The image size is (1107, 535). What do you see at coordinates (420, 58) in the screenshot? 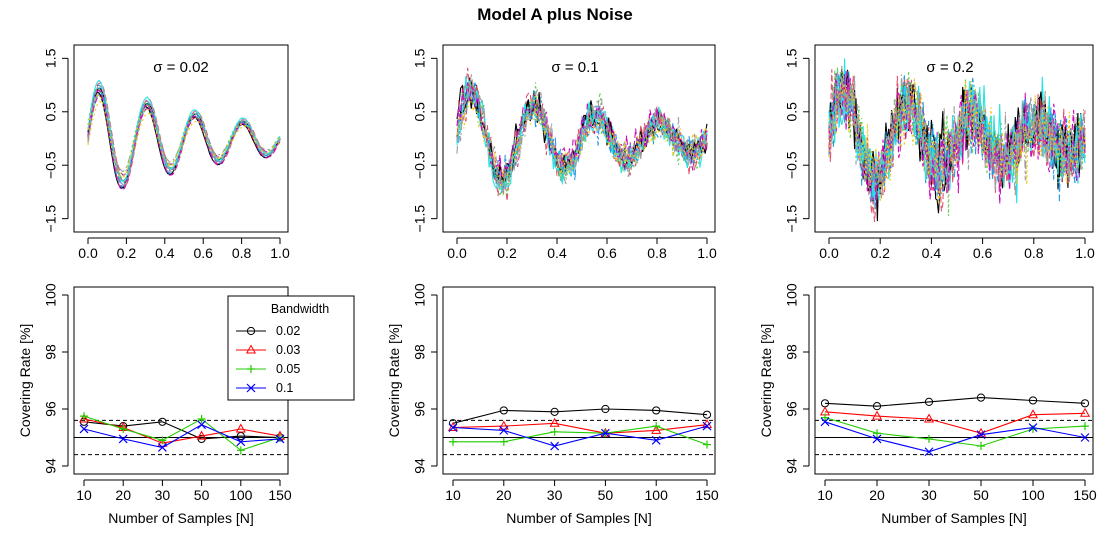
I see `y-tick-label: 1.5` at bounding box center [420, 58].